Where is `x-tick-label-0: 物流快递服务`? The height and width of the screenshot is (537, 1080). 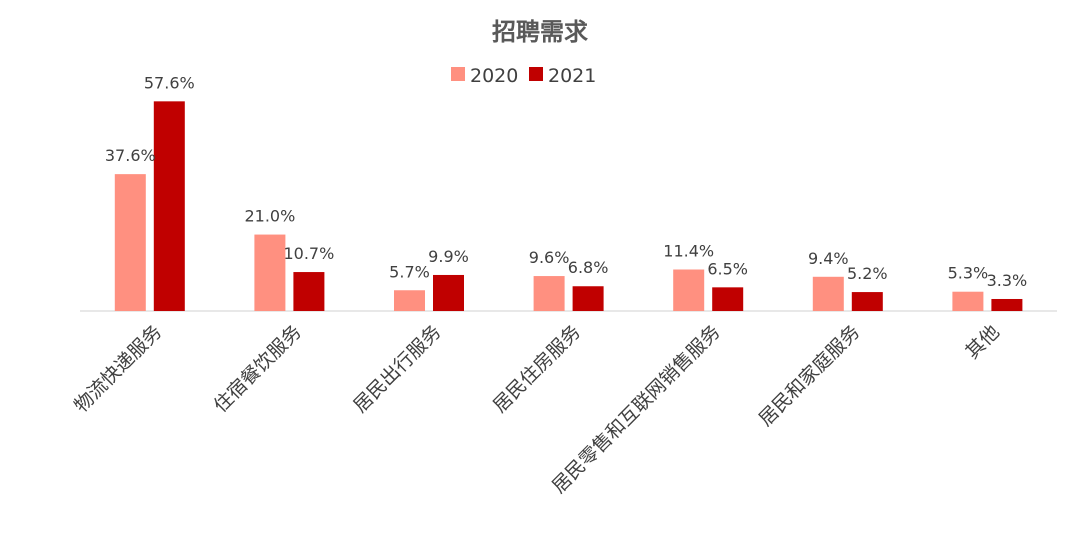
x-tick-label-0: 物流快递服务 is located at coordinates (118, 369).